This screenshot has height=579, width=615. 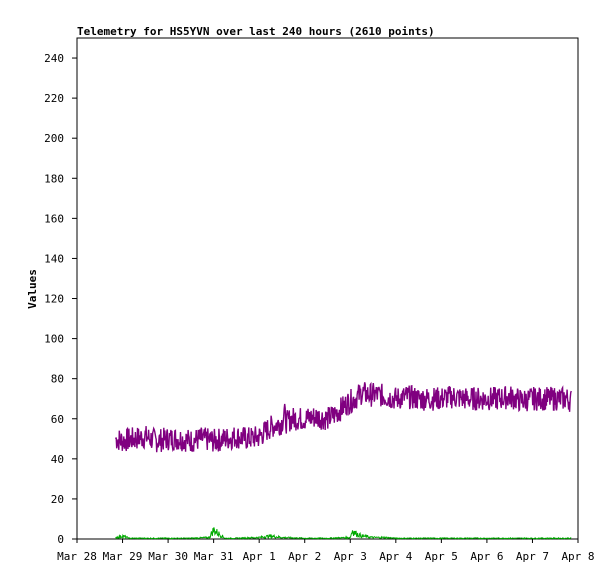 What do you see at coordinates (123, 556) in the screenshot?
I see `x-tick-label: Mar 29` at bounding box center [123, 556].